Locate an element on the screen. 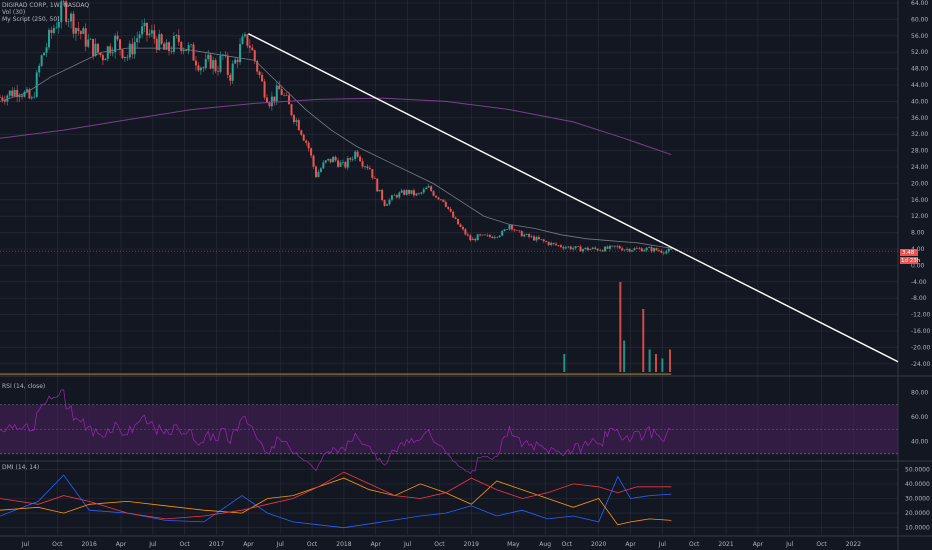 This screenshot has width=932, height=550. y-tick-label: 12.00 is located at coordinates (919, 216).